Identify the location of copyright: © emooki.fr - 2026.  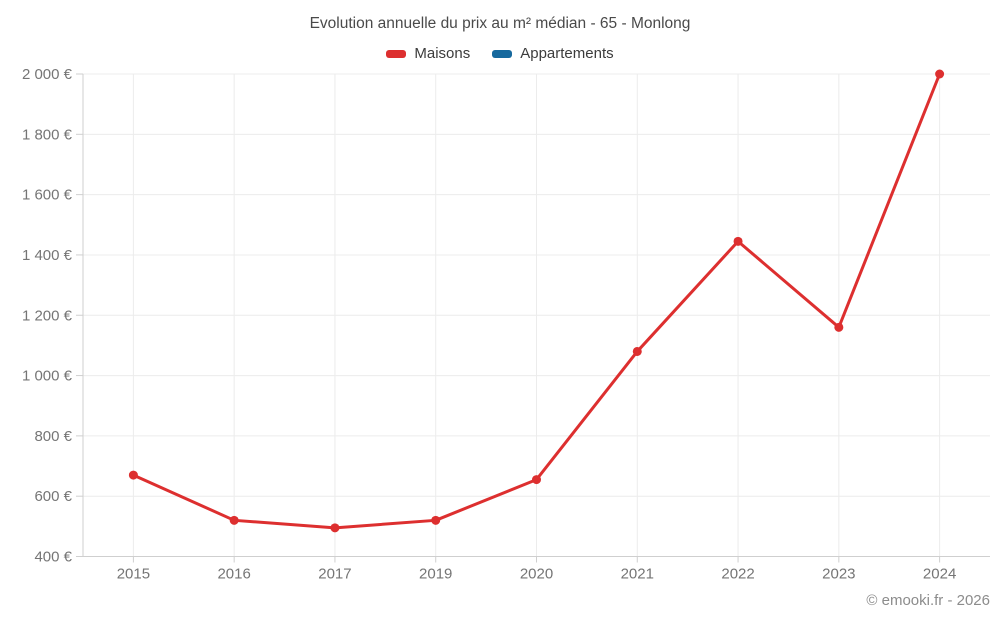
(928, 600).